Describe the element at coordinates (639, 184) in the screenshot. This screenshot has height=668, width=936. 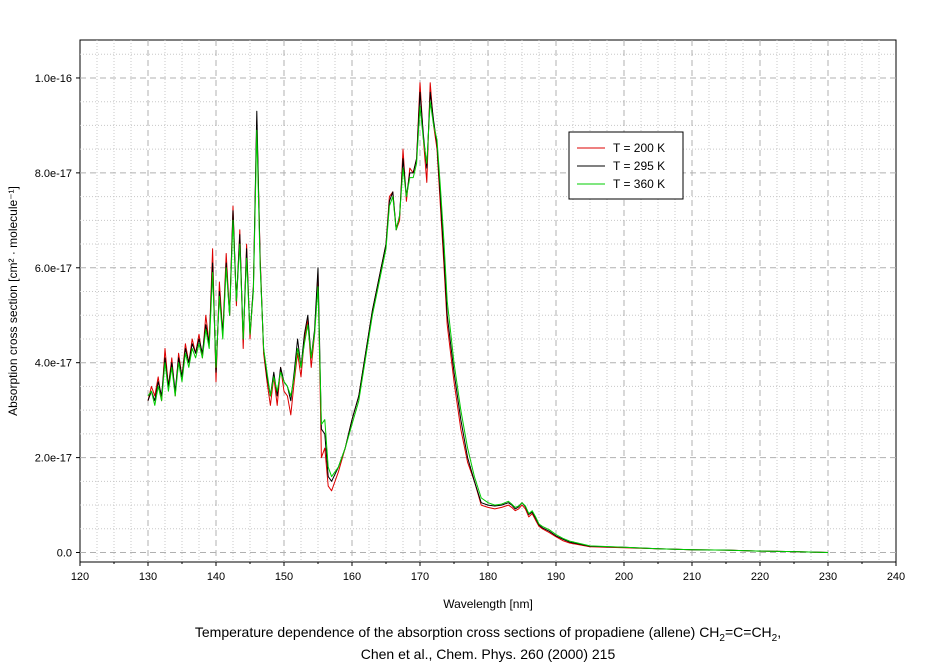
I see `legend-label: T = 360 K` at that location.